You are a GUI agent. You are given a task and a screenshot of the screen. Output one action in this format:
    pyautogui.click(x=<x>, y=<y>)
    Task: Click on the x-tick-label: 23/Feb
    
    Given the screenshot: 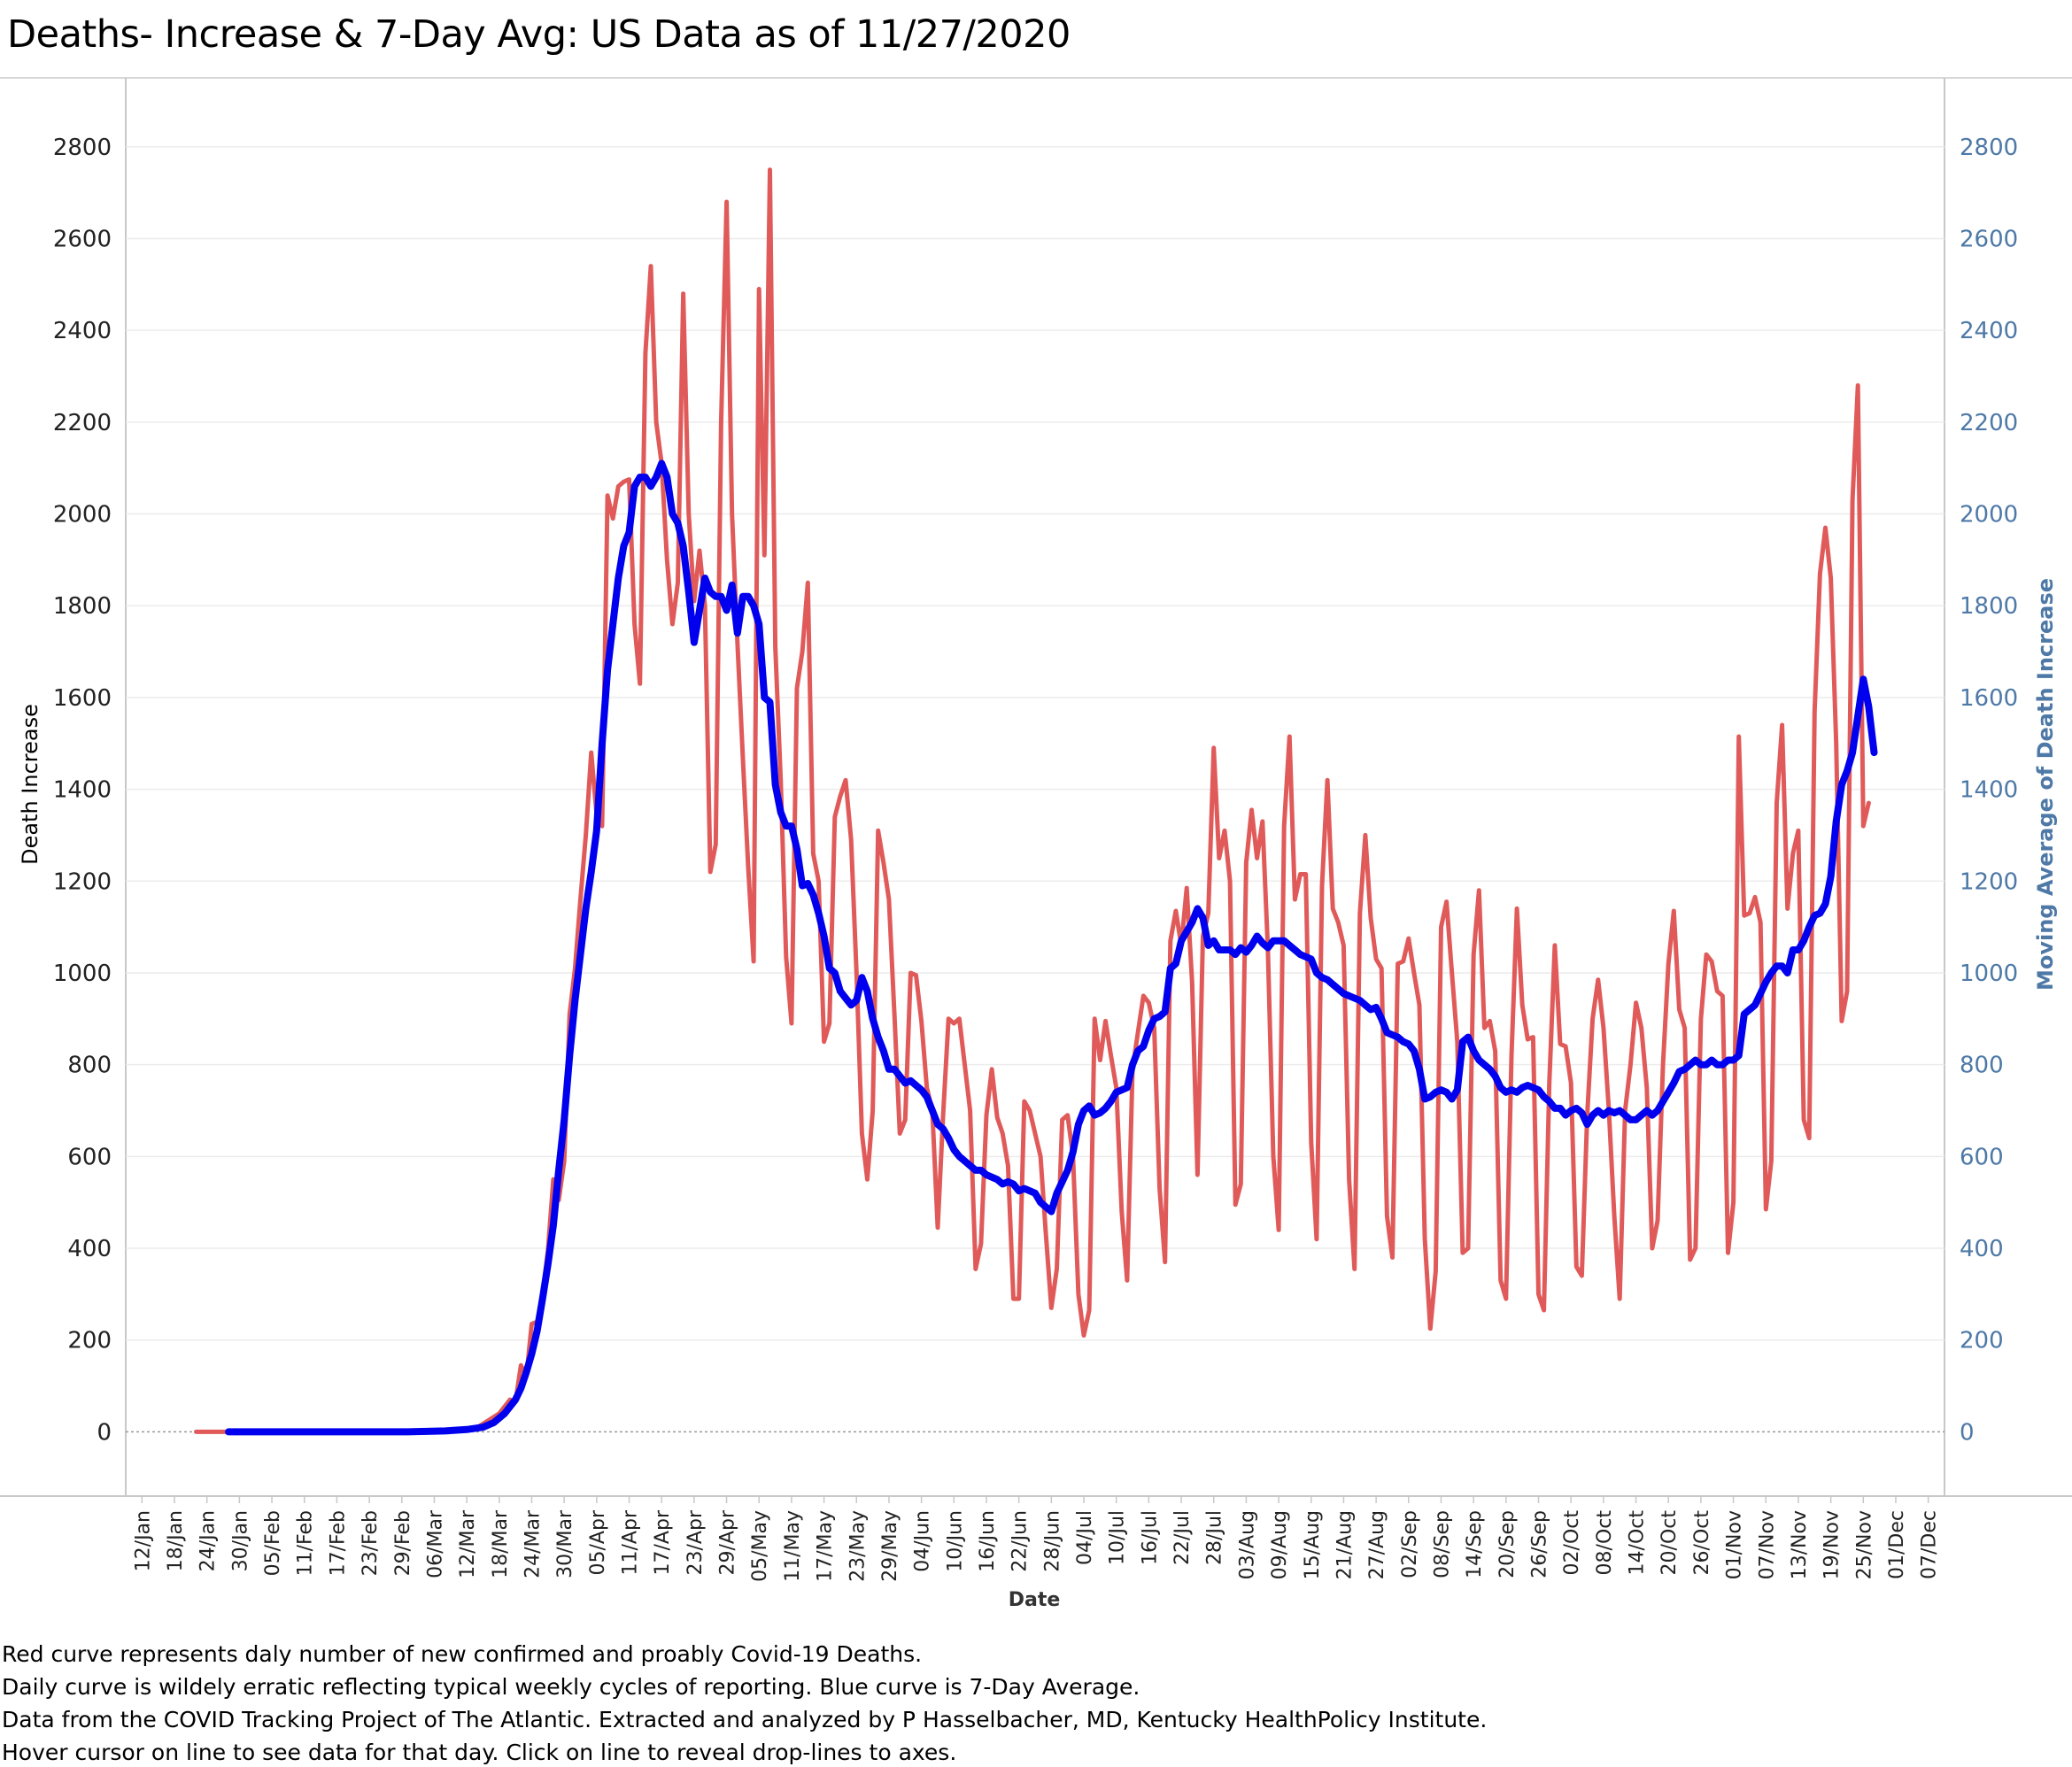 What is the action you would take?
    pyautogui.click(x=371, y=1543)
    